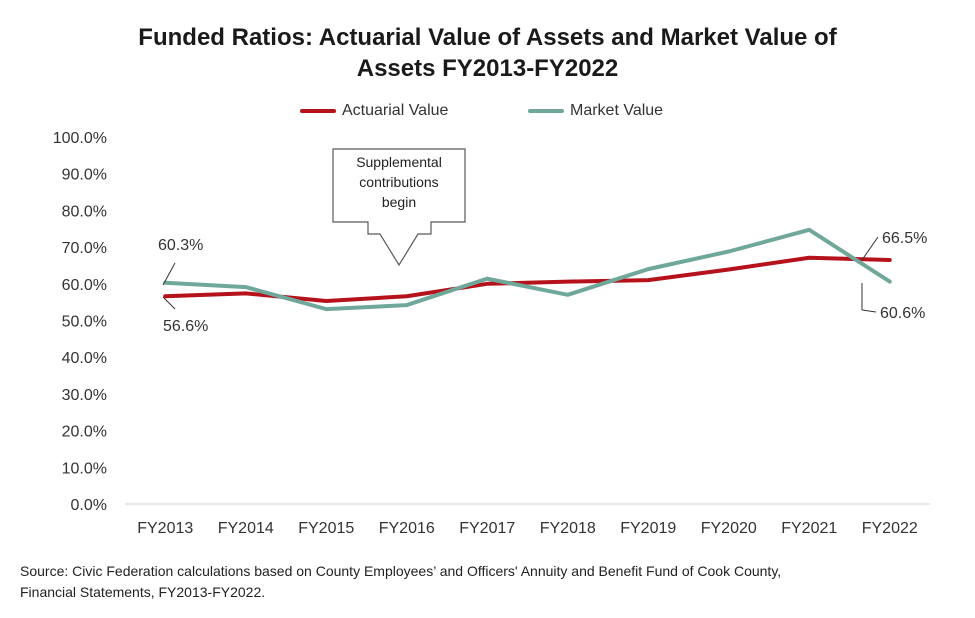 The height and width of the screenshot is (618, 975). What do you see at coordinates (246, 528) in the screenshot?
I see `x-tick-label: FY2014` at bounding box center [246, 528].